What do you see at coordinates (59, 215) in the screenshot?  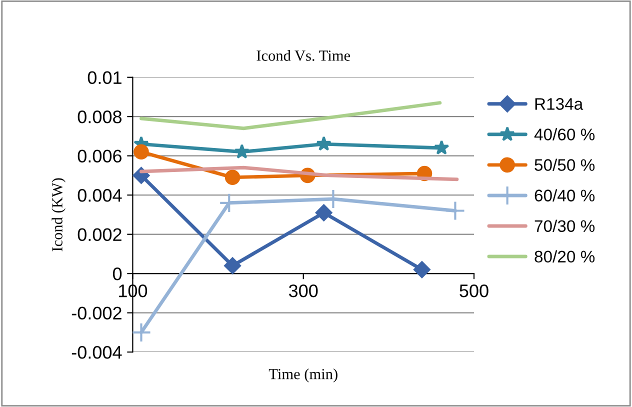 I see `y-axis-title: Icond (KW)` at bounding box center [59, 215].